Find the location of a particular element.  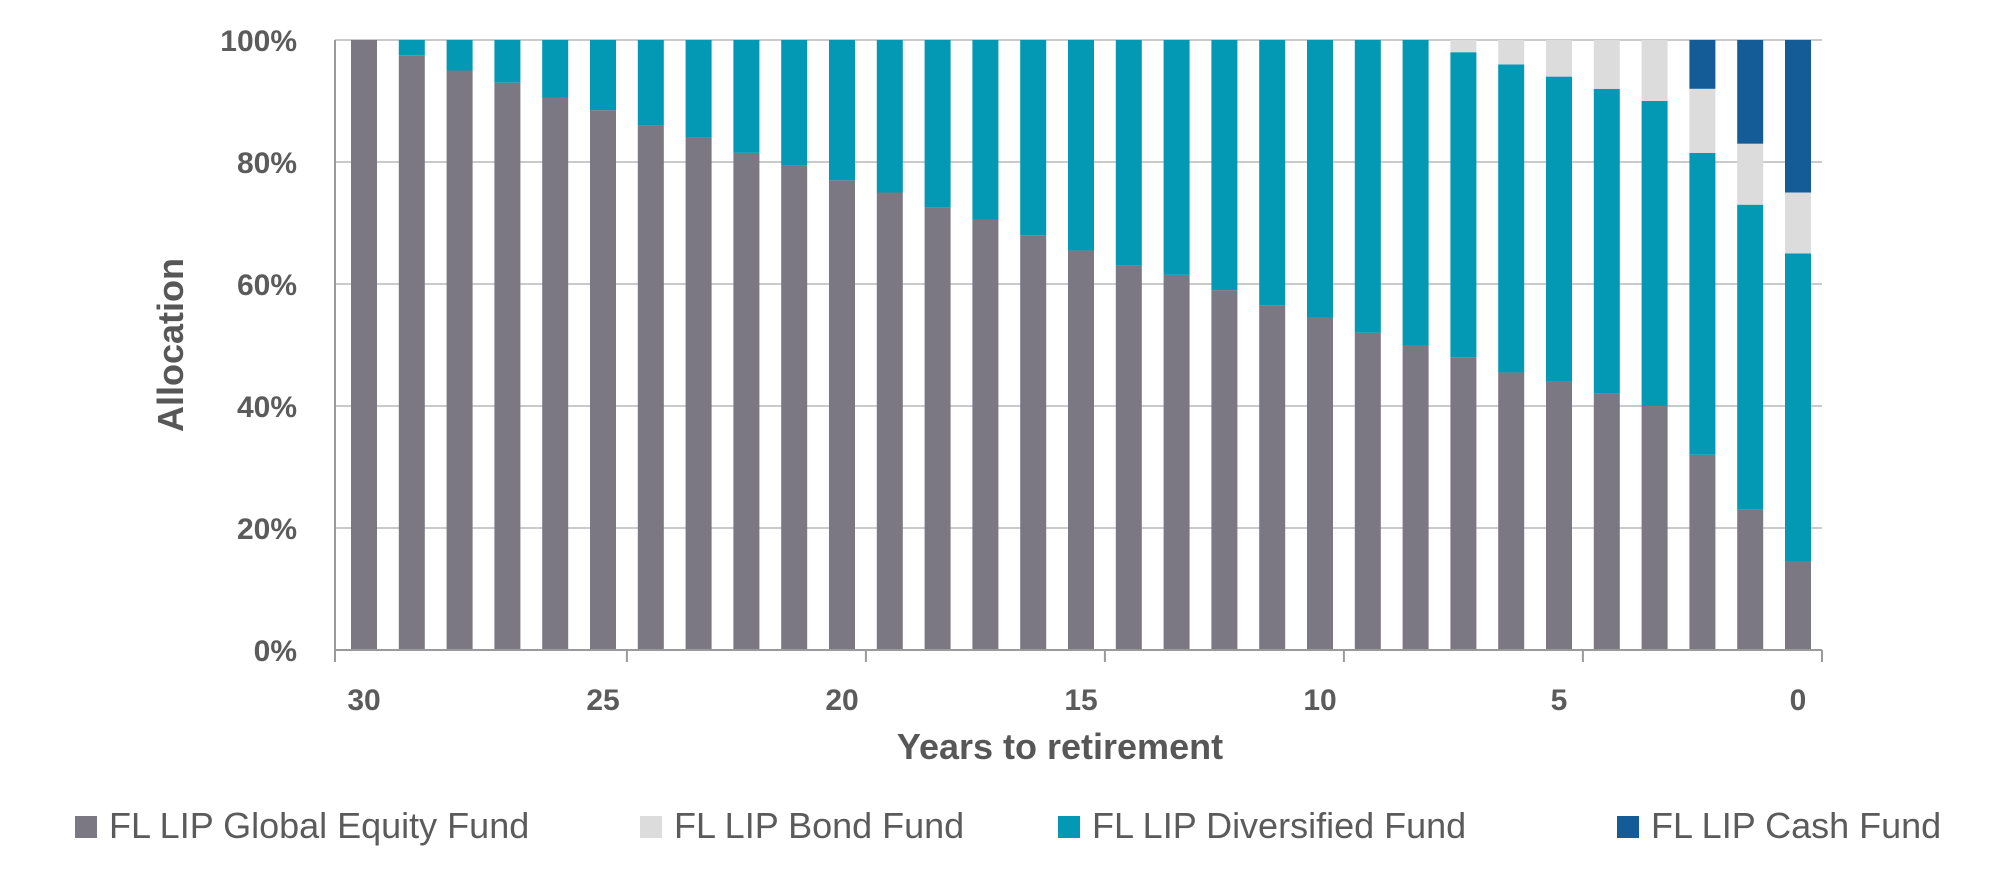

x-tick-label-25: 25 is located at coordinates (602, 700).